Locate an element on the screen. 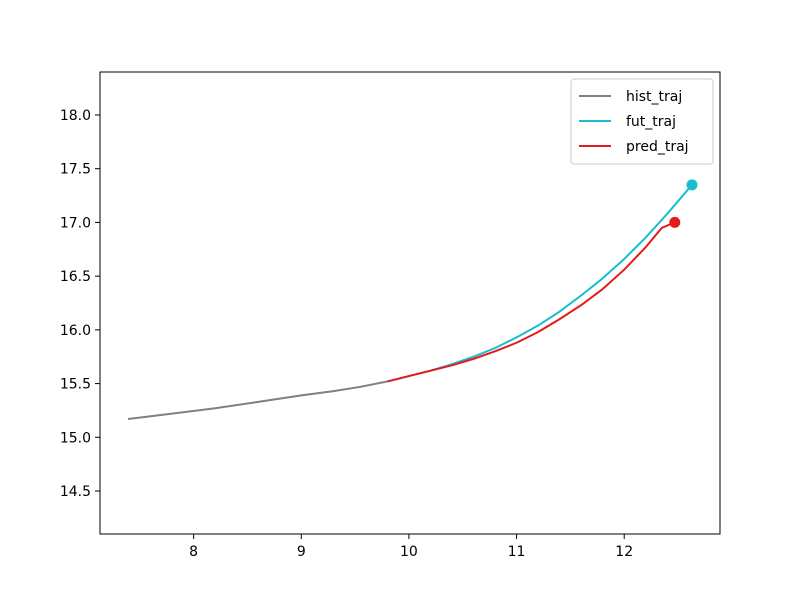 The height and width of the screenshot is (604, 800). y-tick-label: 15.5 is located at coordinates (75, 385).